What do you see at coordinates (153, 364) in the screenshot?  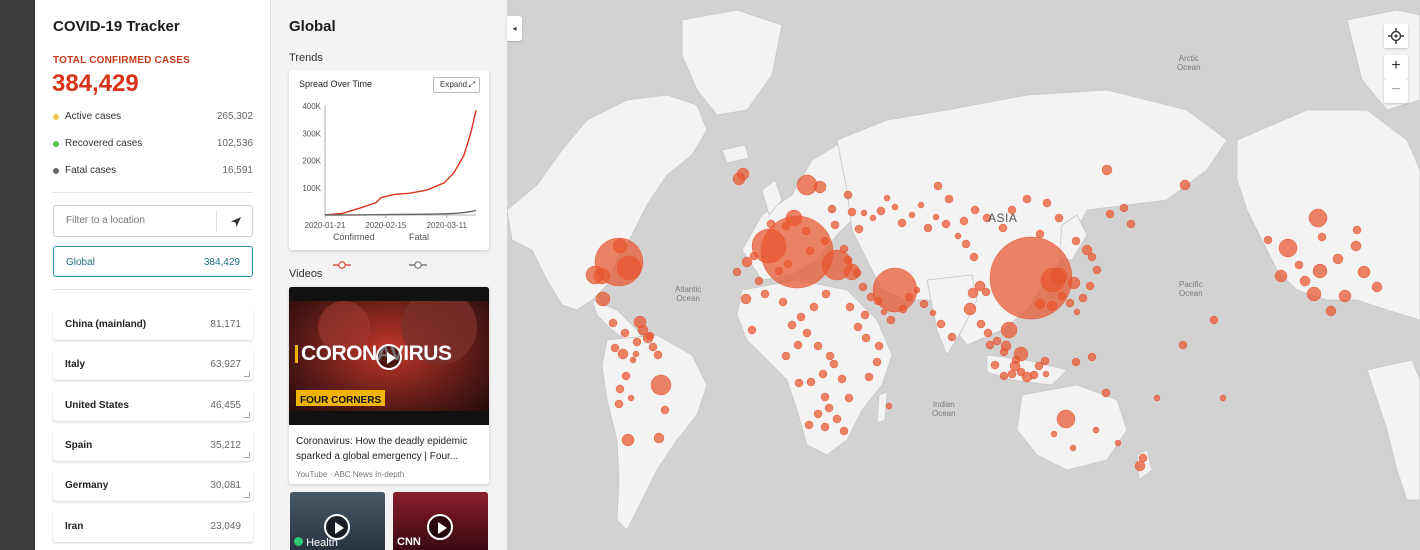 I see `location-item-italy: Italy 63,927` at bounding box center [153, 364].